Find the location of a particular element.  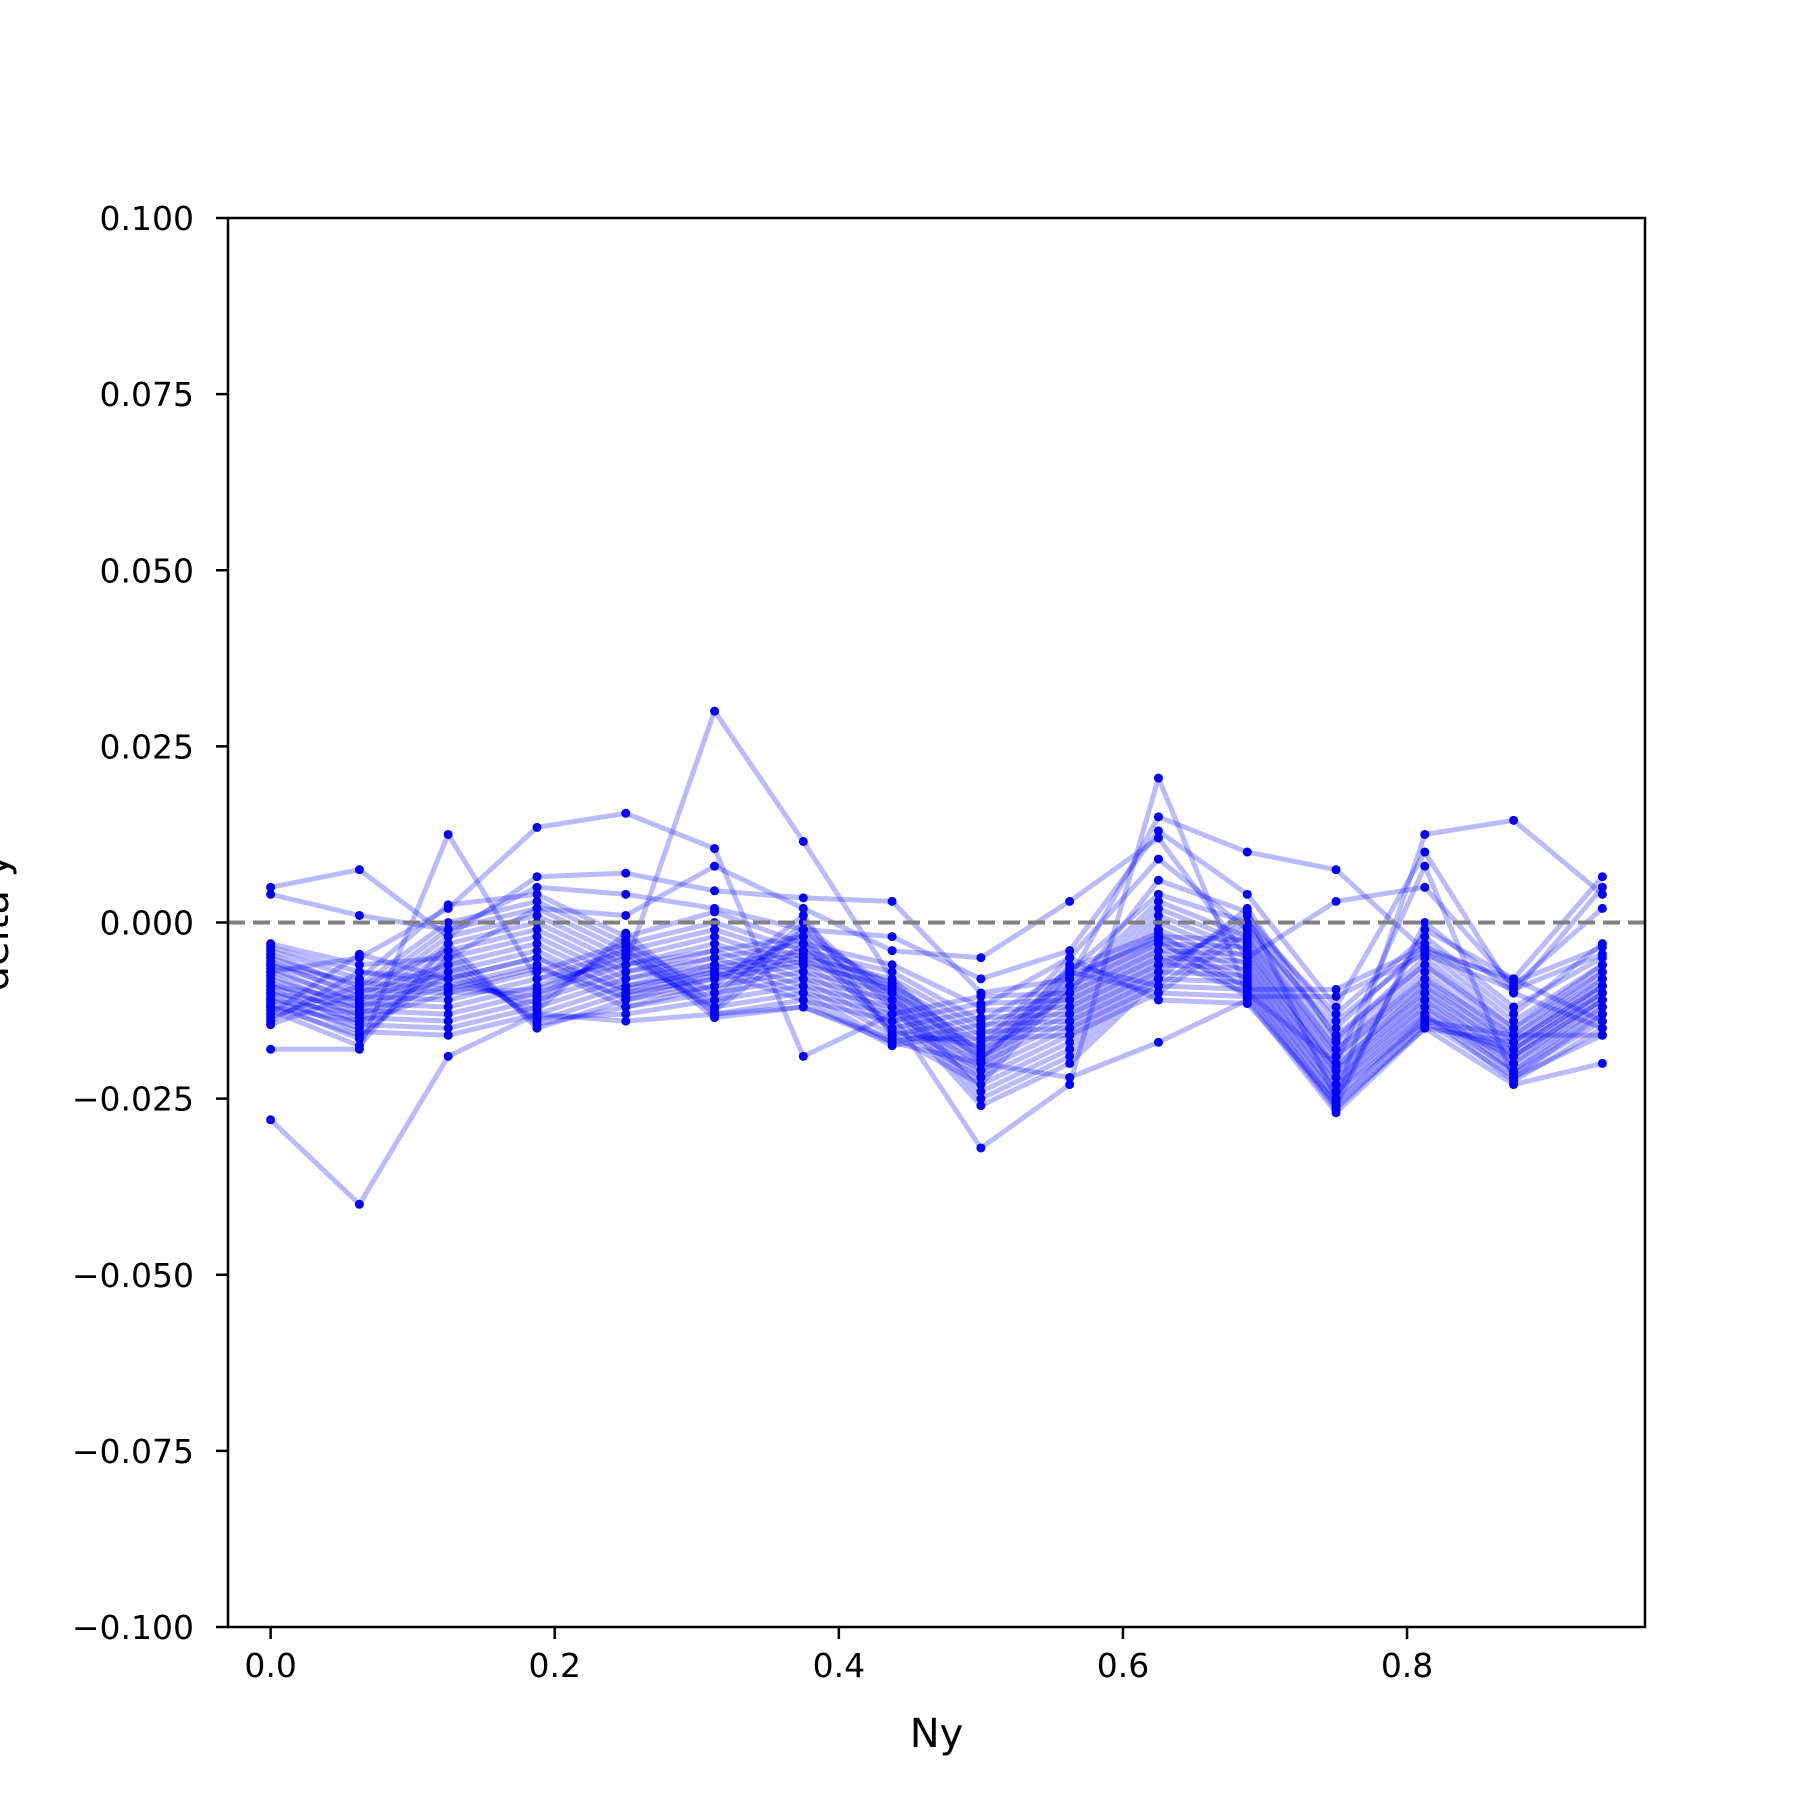

y-tick-label: −0.075 is located at coordinates (133, 1451).